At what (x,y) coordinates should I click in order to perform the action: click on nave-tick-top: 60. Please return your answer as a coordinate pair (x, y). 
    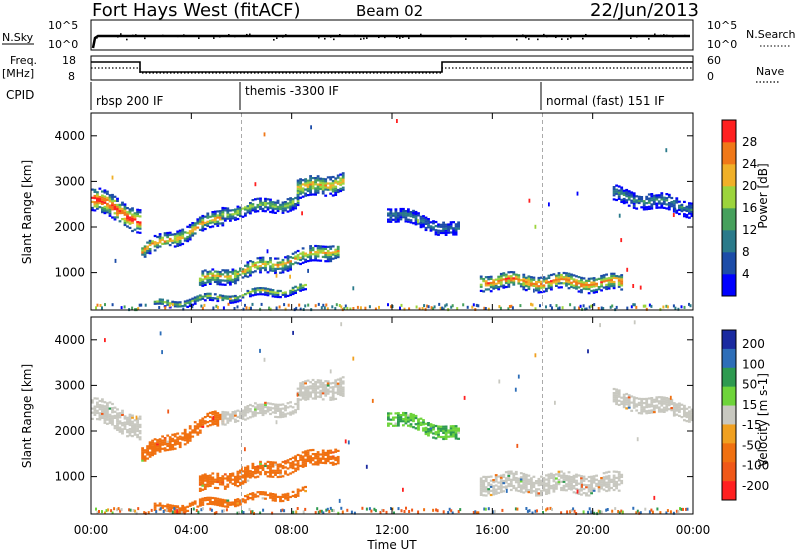
    Looking at the image, I should click on (714, 60).